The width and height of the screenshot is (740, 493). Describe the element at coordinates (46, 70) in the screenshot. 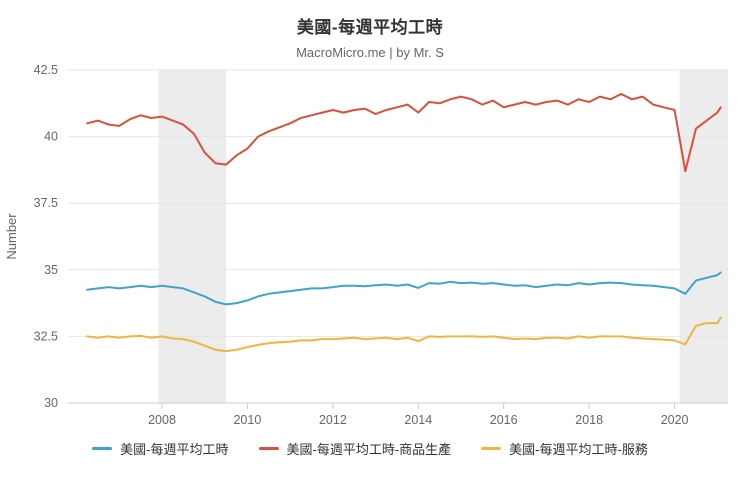

I see `y-tick-label: 42.5` at that location.